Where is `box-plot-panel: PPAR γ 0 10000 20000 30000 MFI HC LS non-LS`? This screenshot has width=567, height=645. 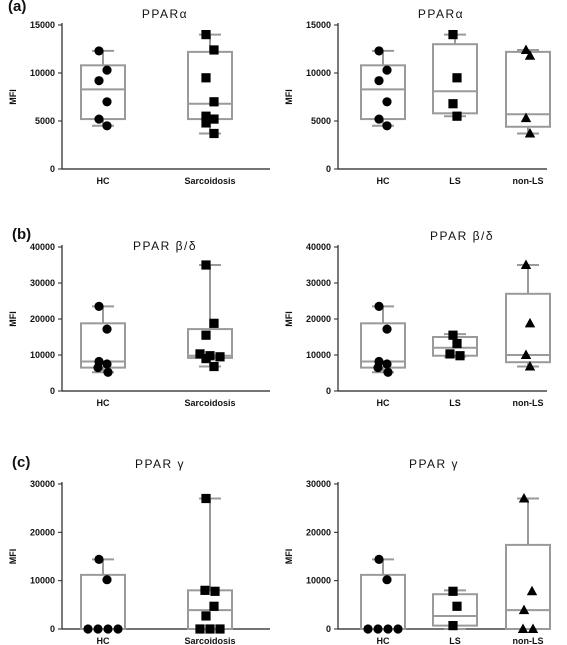 box-plot-panel: PPAR γ 0 10000 20000 30000 MFI HC LS non-LS is located at coordinates (417, 551).